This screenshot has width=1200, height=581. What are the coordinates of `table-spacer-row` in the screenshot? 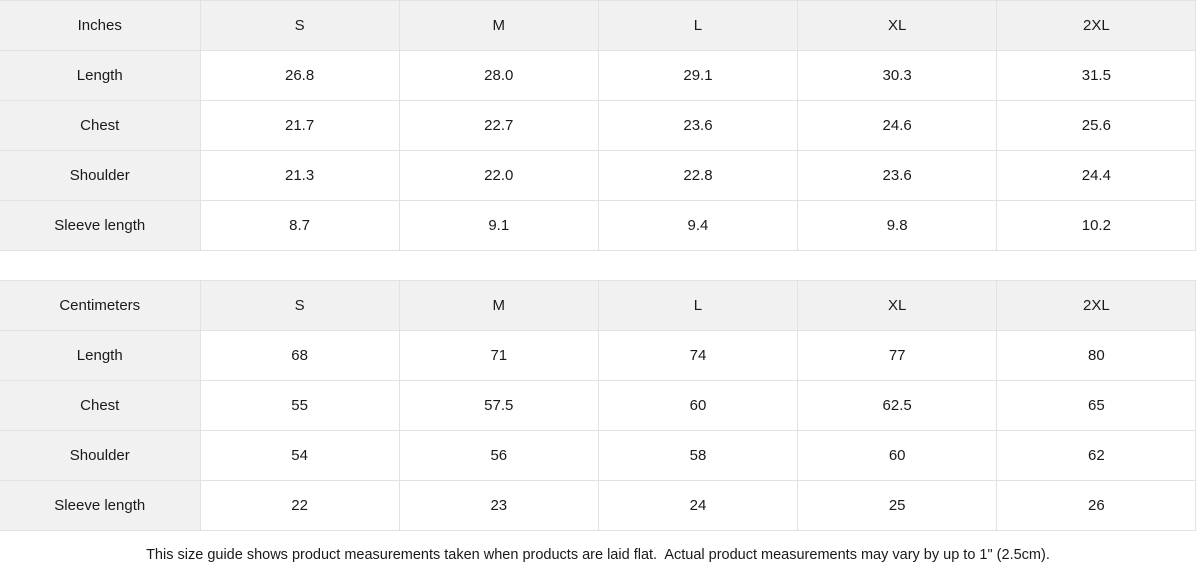 It's located at (598, 265).